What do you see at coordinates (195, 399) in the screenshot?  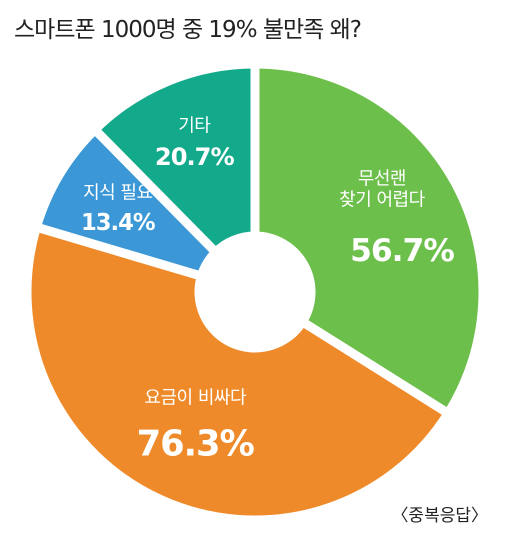 I see `category-label: 요금이 비싸다` at bounding box center [195, 399].